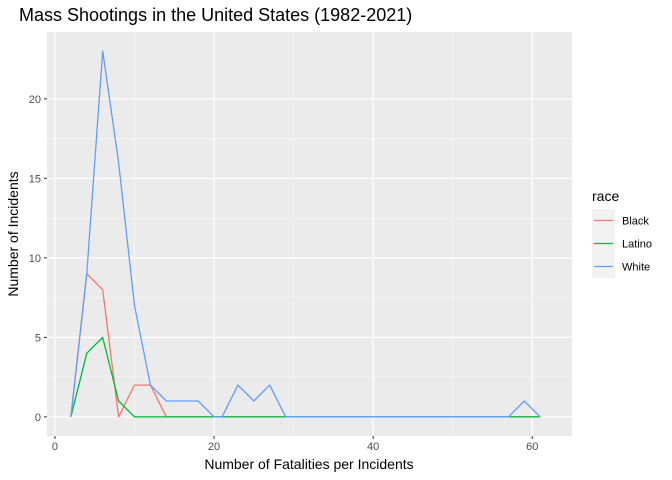 Image resolution: width=672 pixels, height=480 pixels. I want to click on y-axis-title: Number of Incidents, so click(13, 233).